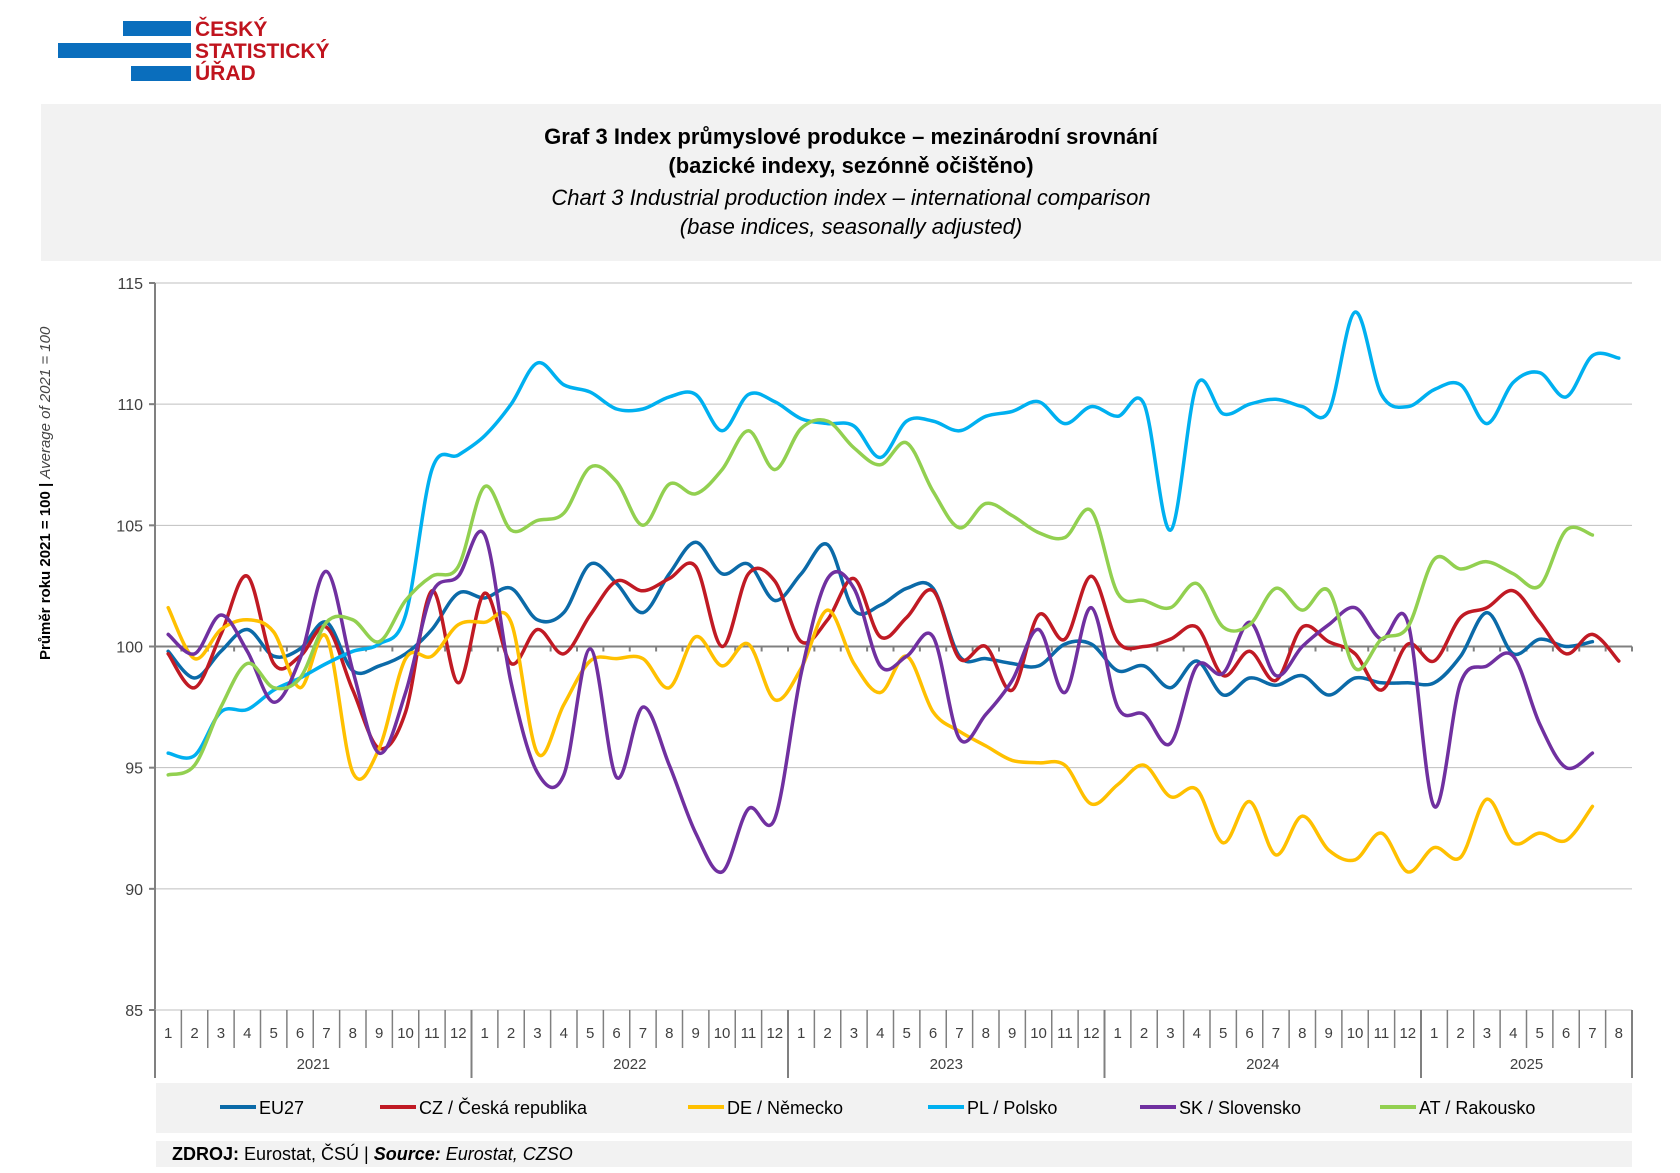  What do you see at coordinates (880, 618) in the screenshot?
I see `series-line-eu27` at bounding box center [880, 618].